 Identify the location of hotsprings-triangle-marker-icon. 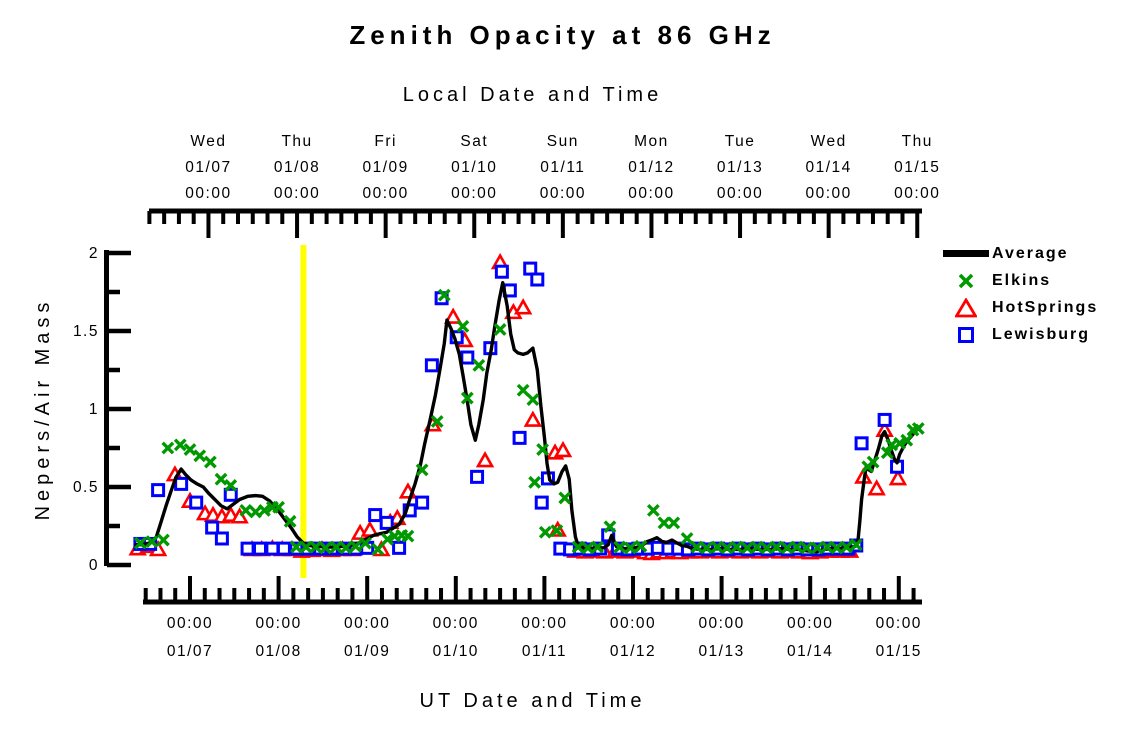
(966, 307).